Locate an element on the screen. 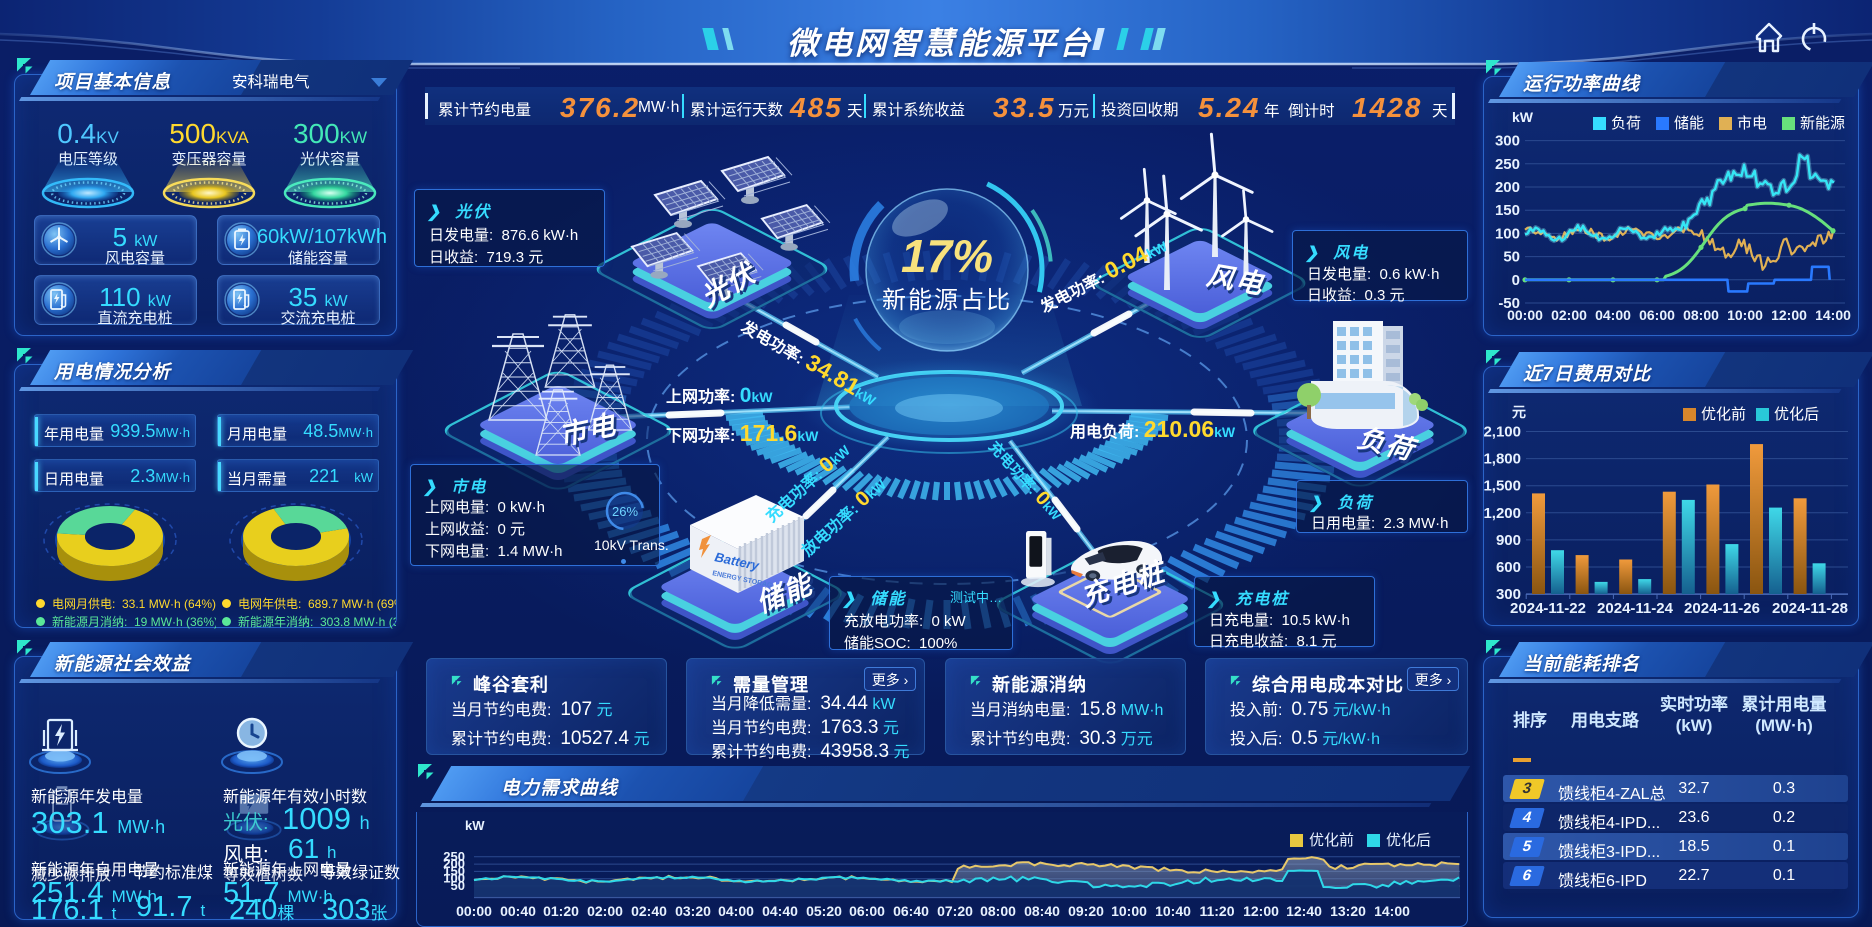 This screenshot has height=927, width=1872. svg-text: 26% is located at coordinates (625, 511).